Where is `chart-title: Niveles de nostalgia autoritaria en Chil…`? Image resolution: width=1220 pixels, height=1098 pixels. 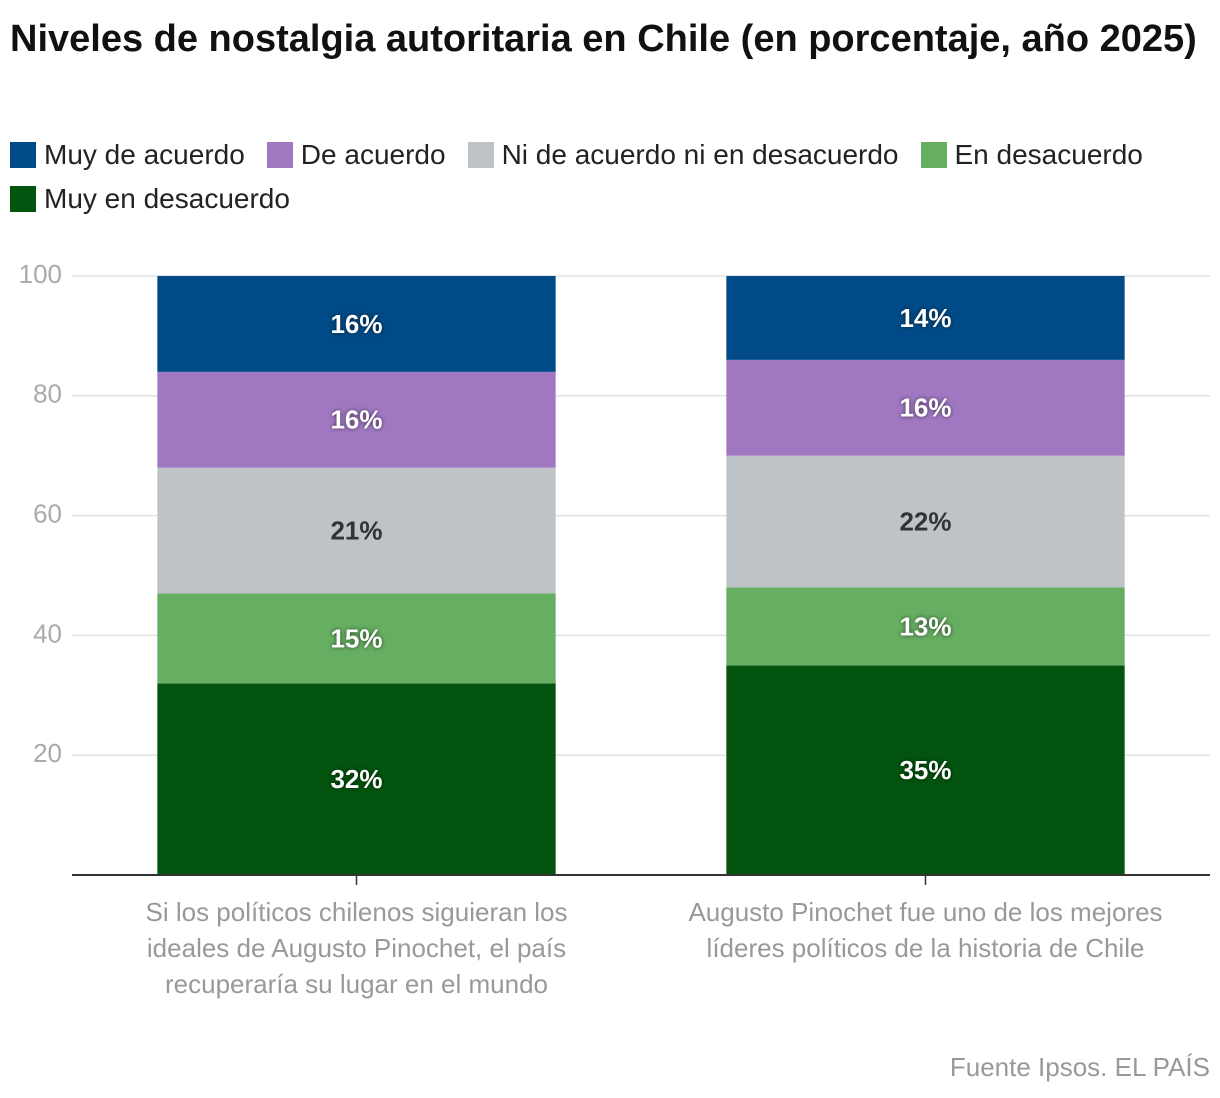 chart-title: Niveles de nostalgia autoritaria en Chil… is located at coordinates (603, 39).